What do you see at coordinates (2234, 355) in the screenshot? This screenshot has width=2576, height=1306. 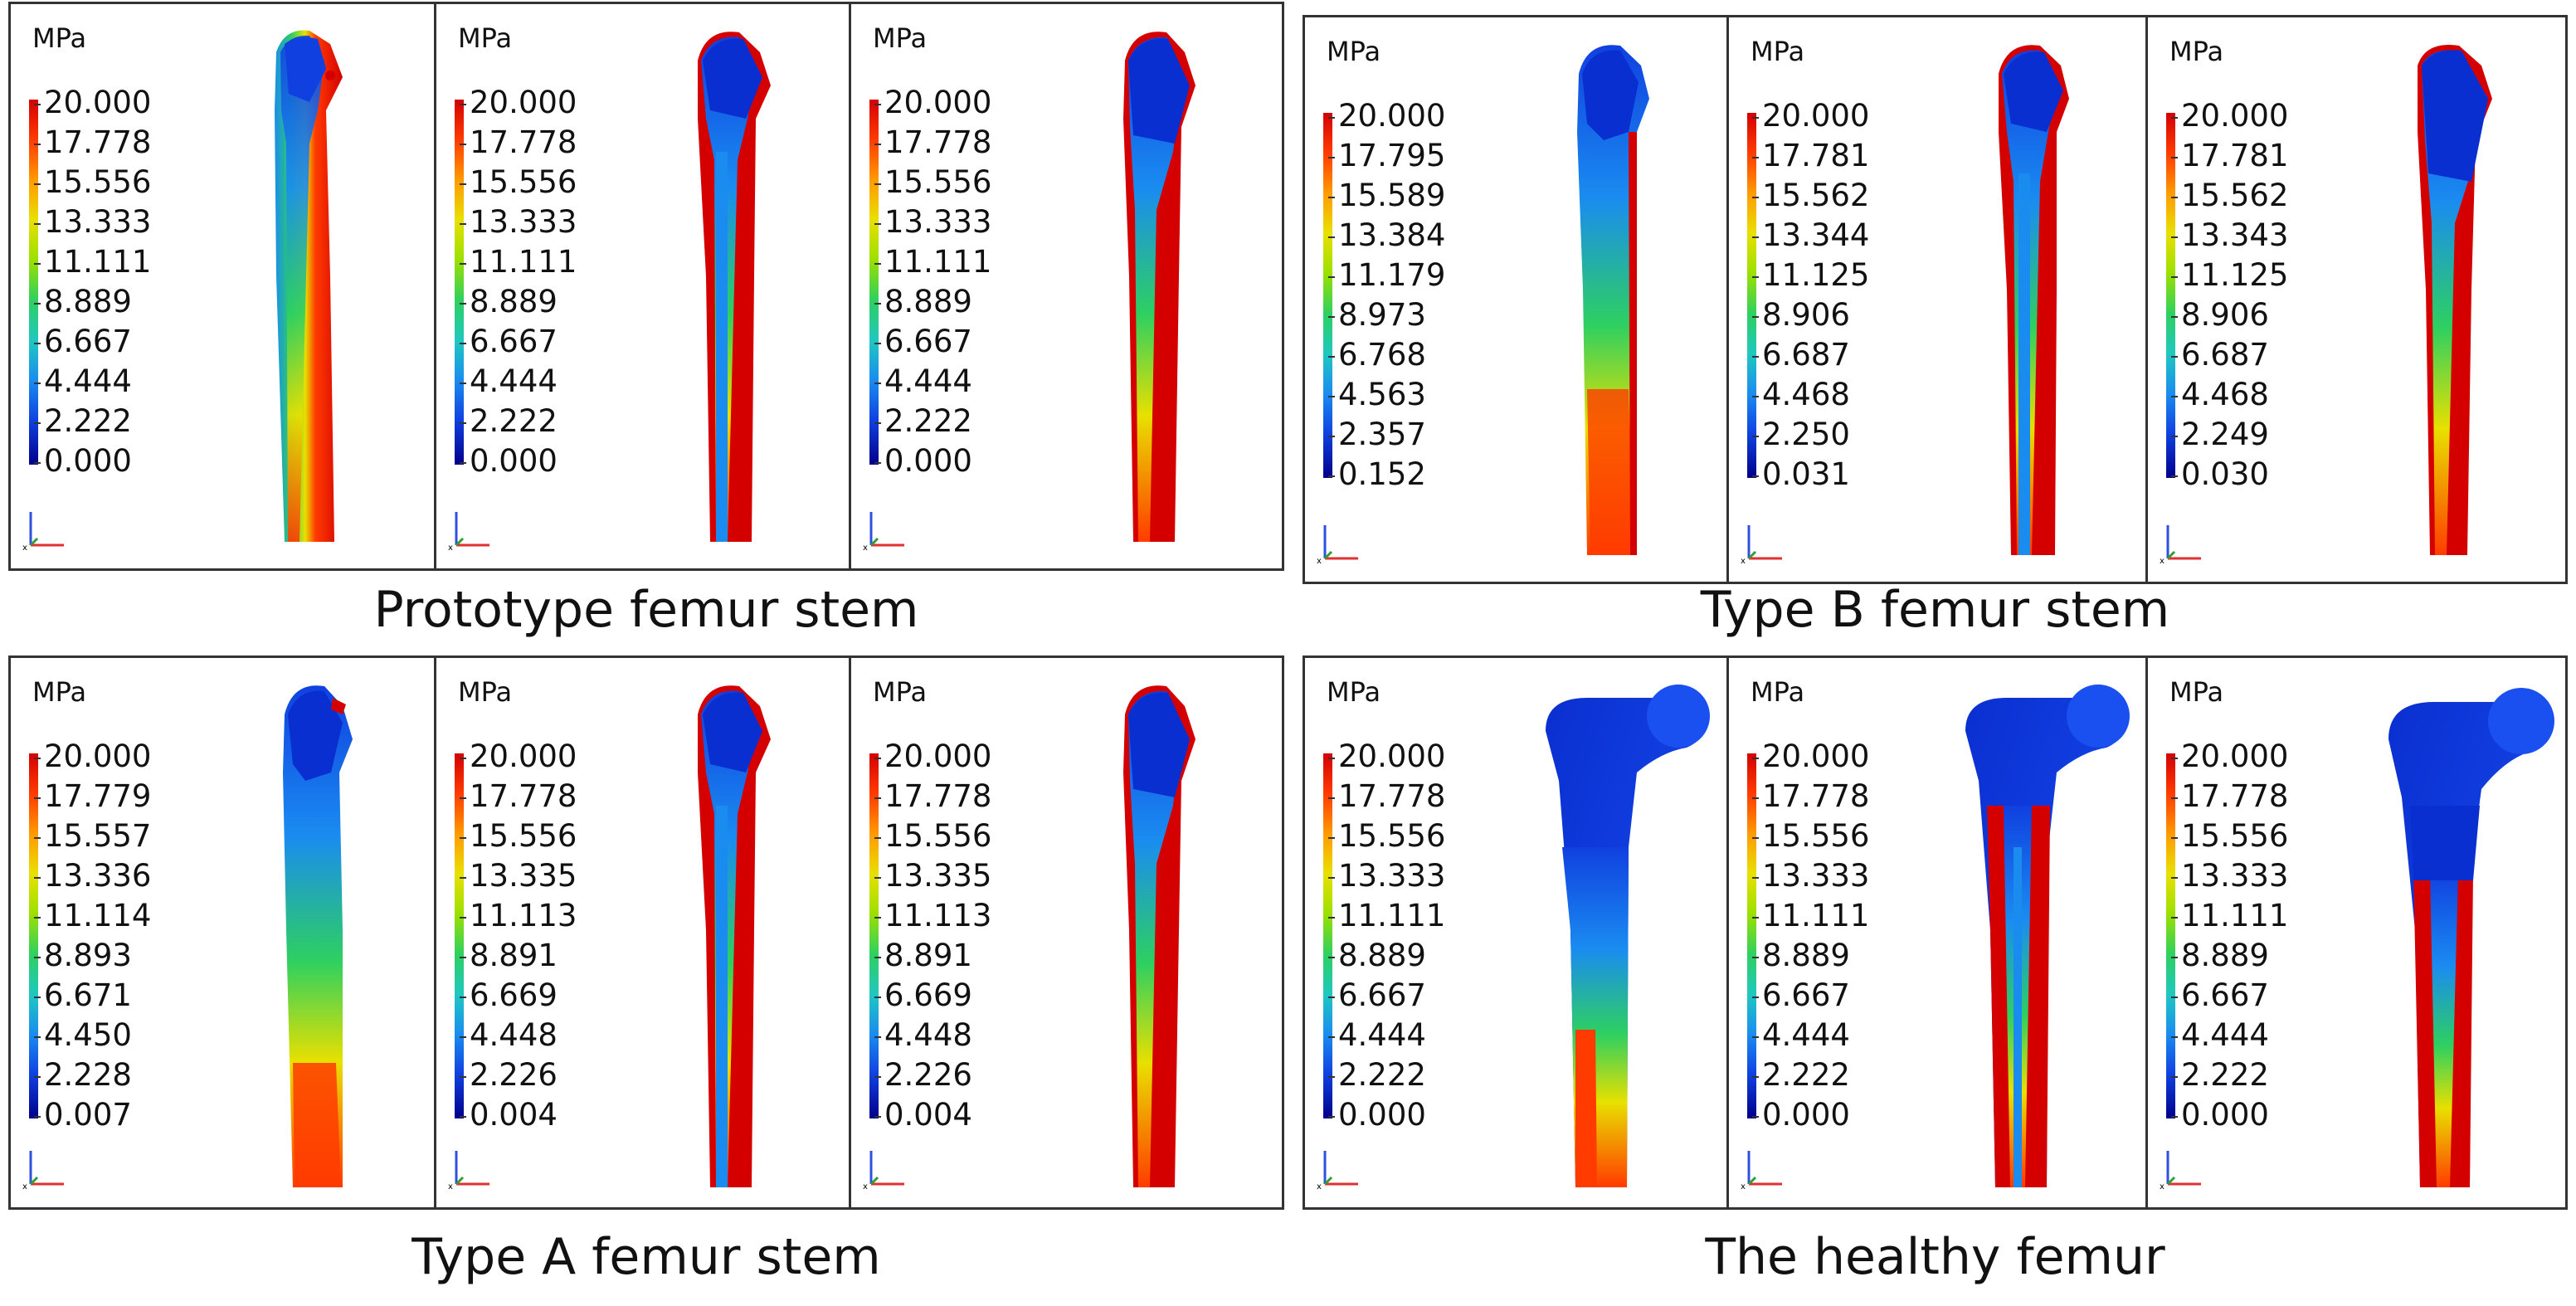 I see `tick-label: 6.687` at bounding box center [2234, 355].